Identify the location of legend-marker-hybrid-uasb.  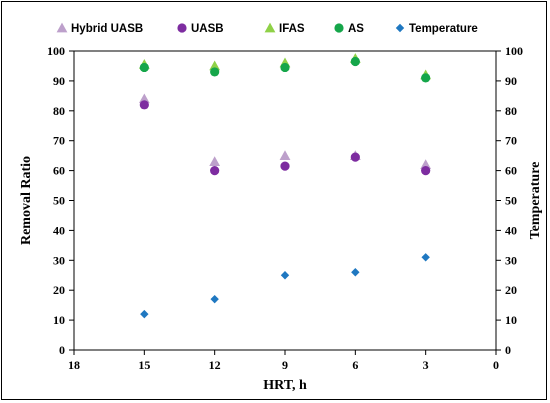
(62, 27).